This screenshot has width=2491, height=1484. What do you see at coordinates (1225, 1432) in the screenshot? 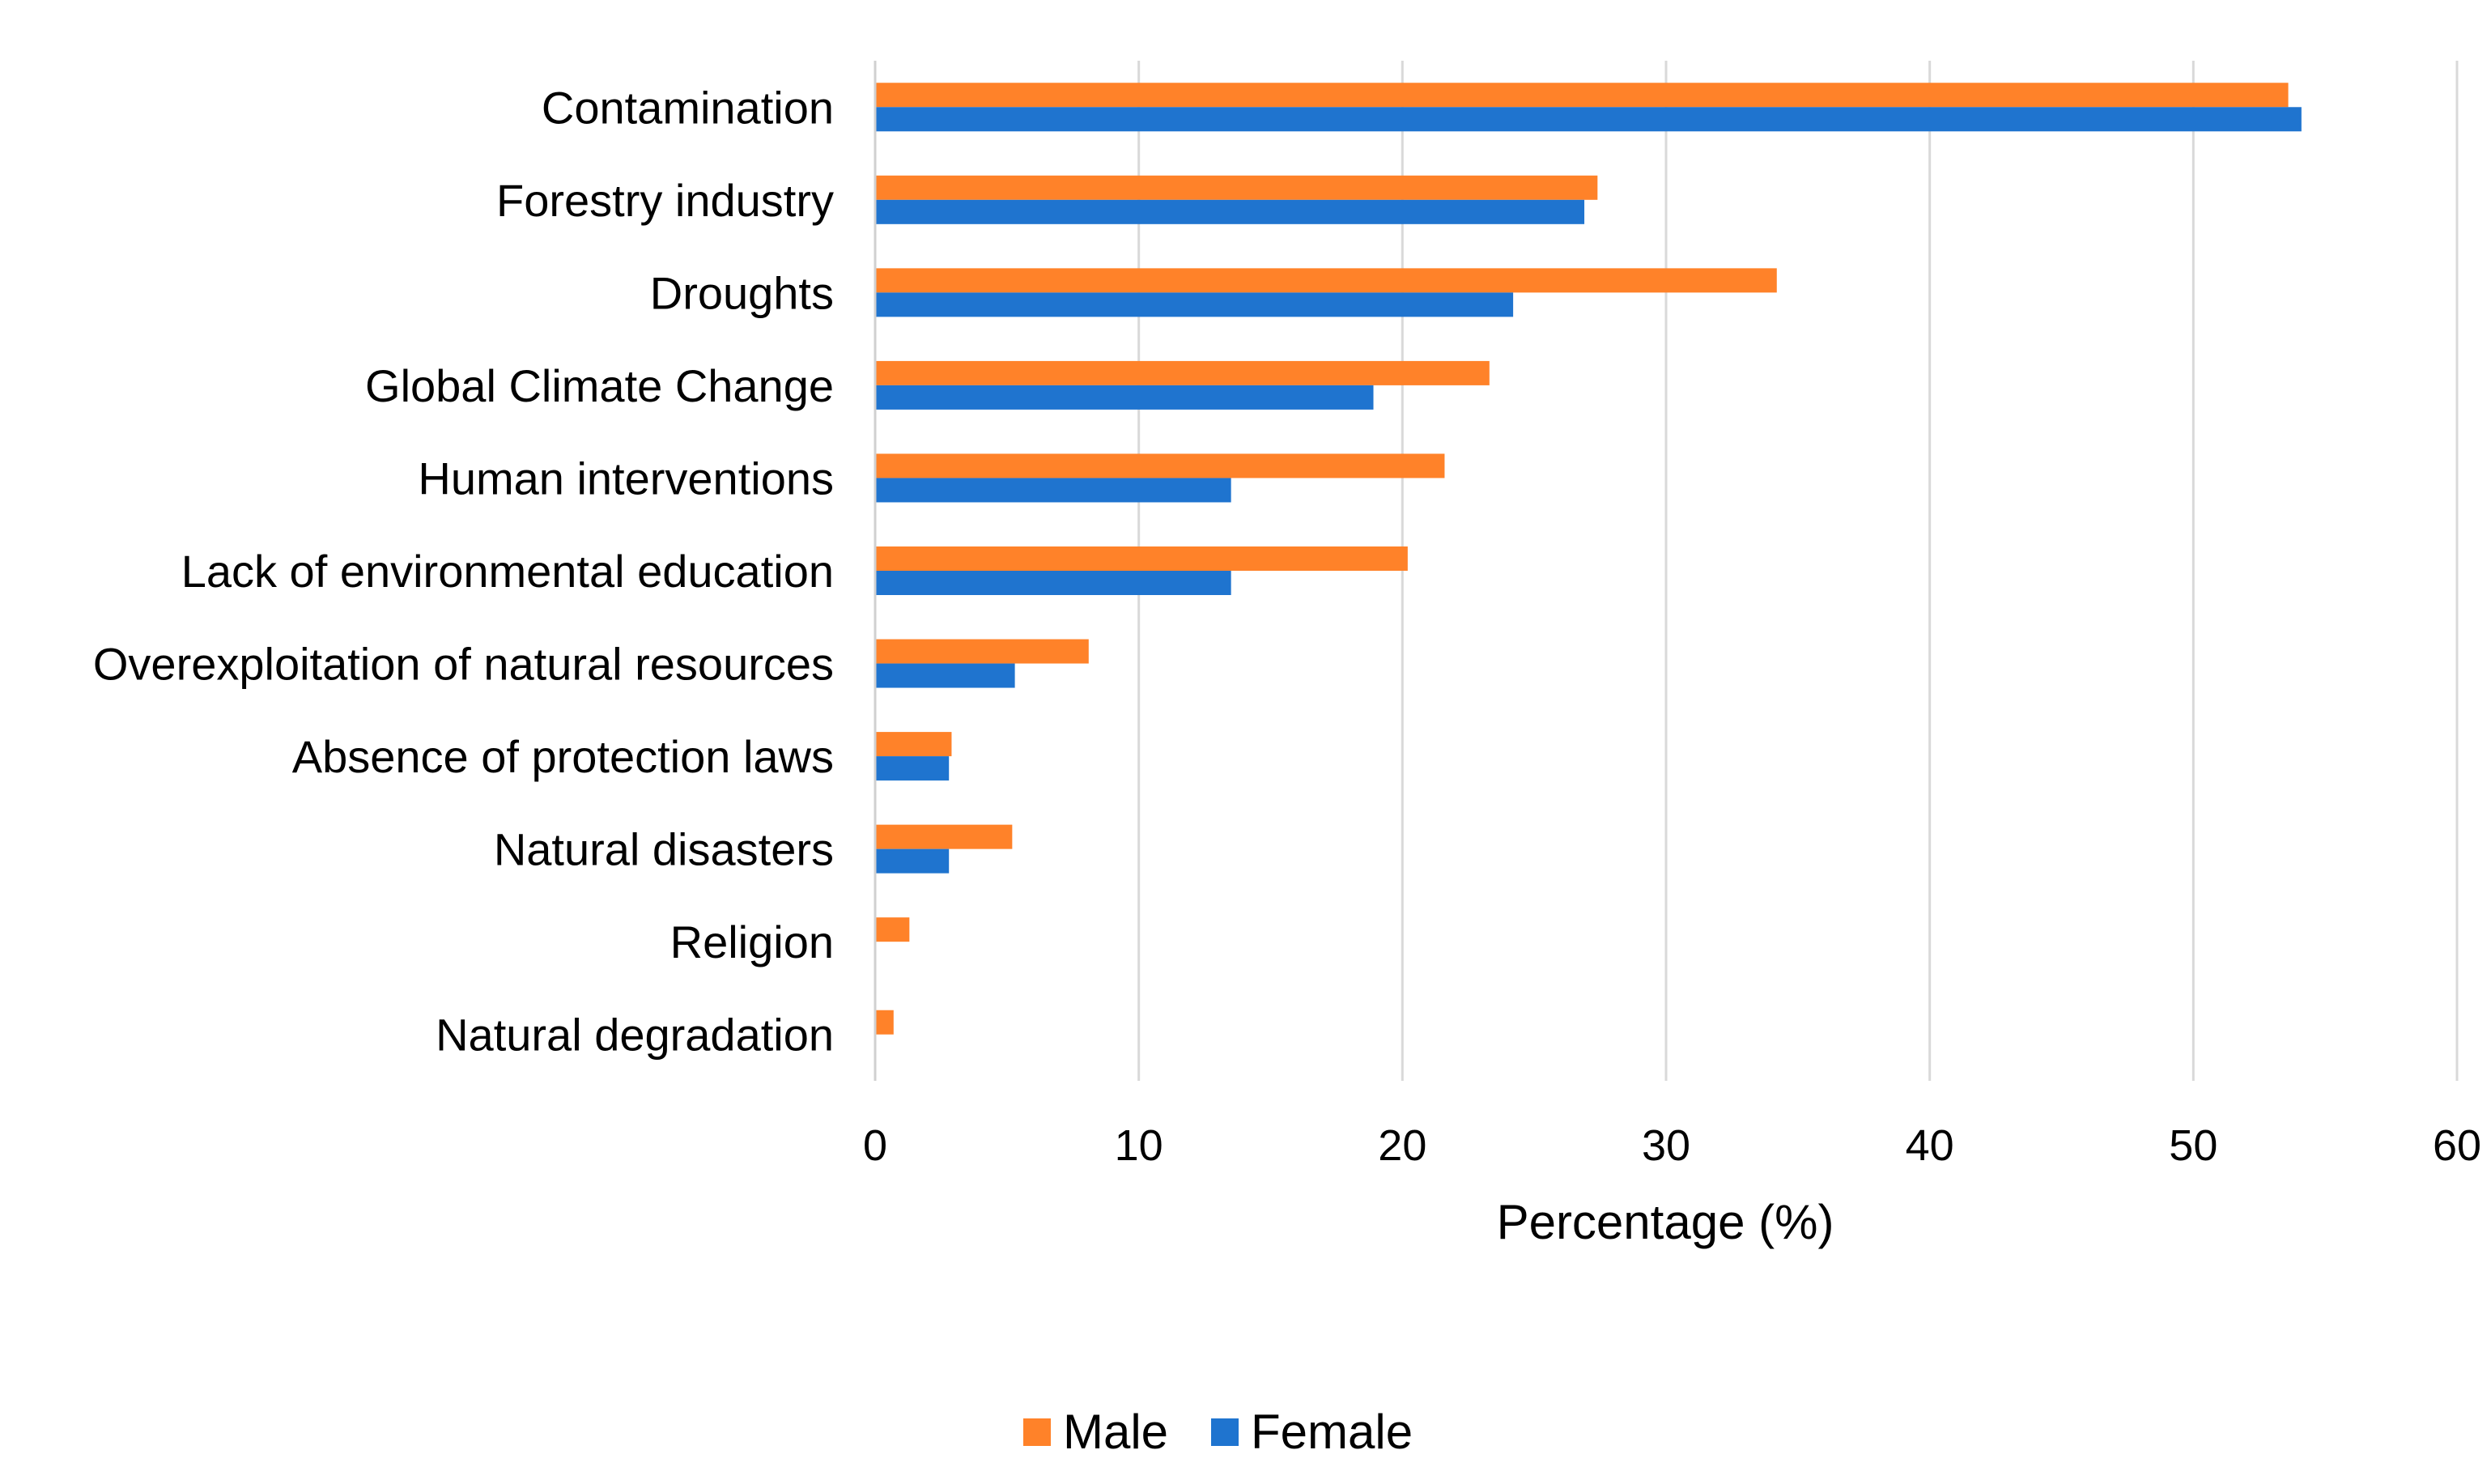
I see `legend-swatch-female` at bounding box center [1225, 1432].